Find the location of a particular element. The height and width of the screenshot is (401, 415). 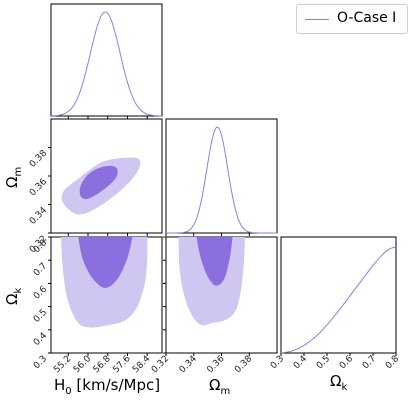

xtick-label-h0: 55.2 is located at coordinates (62, 364).